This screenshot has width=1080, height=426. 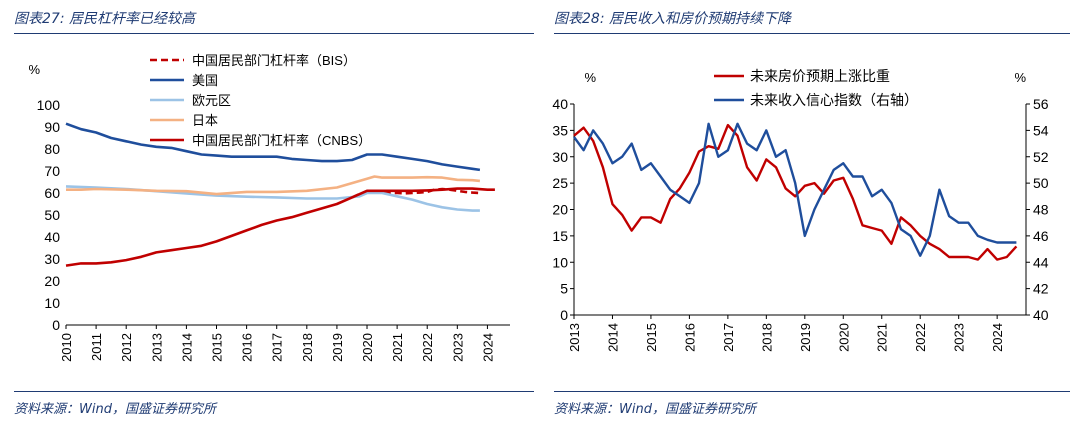 What do you see at coordinates (1041, 130) in the screenshot?
I see `right-right-y-tick-label: 54` at bounding box center [1041, 130].